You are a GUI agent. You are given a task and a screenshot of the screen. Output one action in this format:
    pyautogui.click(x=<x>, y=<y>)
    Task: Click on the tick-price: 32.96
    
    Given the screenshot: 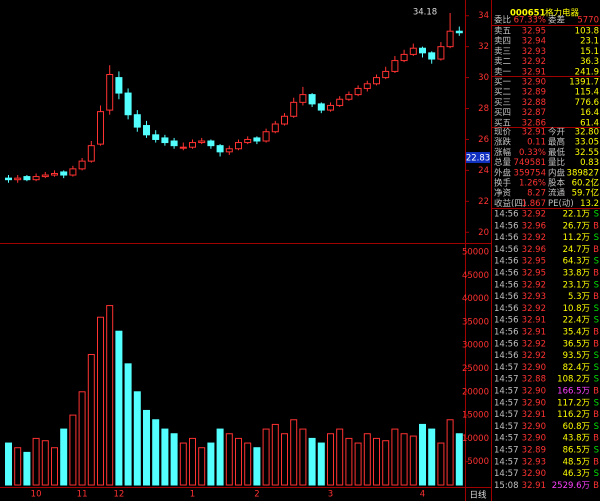 What is the action you would take?
    pyautogui.click(x=534, y=250)
    